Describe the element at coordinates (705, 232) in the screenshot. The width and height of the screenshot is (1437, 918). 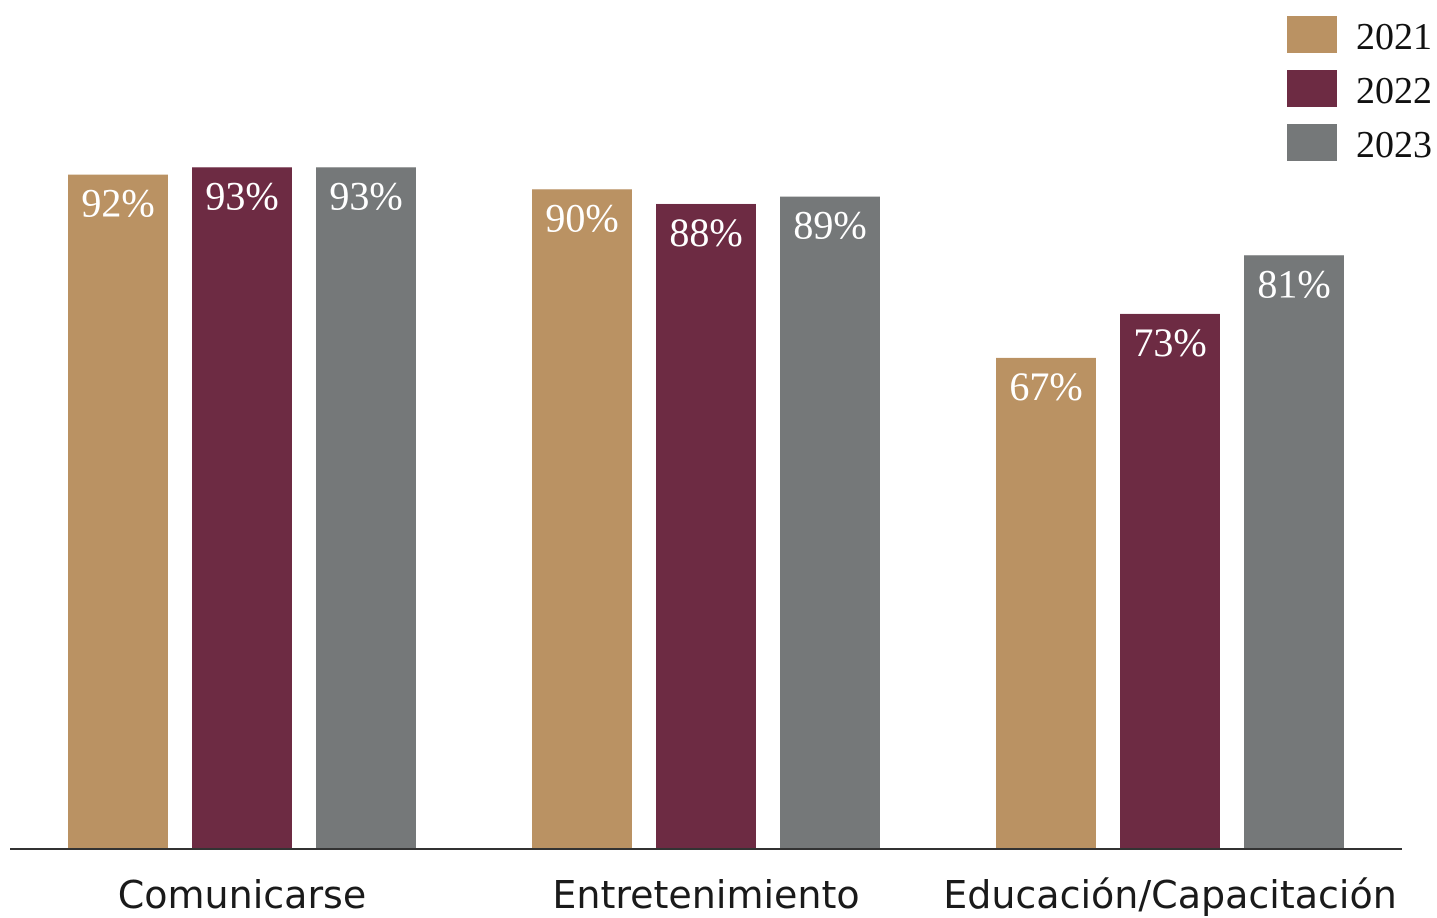
I see `bar-value-label: 88%` at that location.